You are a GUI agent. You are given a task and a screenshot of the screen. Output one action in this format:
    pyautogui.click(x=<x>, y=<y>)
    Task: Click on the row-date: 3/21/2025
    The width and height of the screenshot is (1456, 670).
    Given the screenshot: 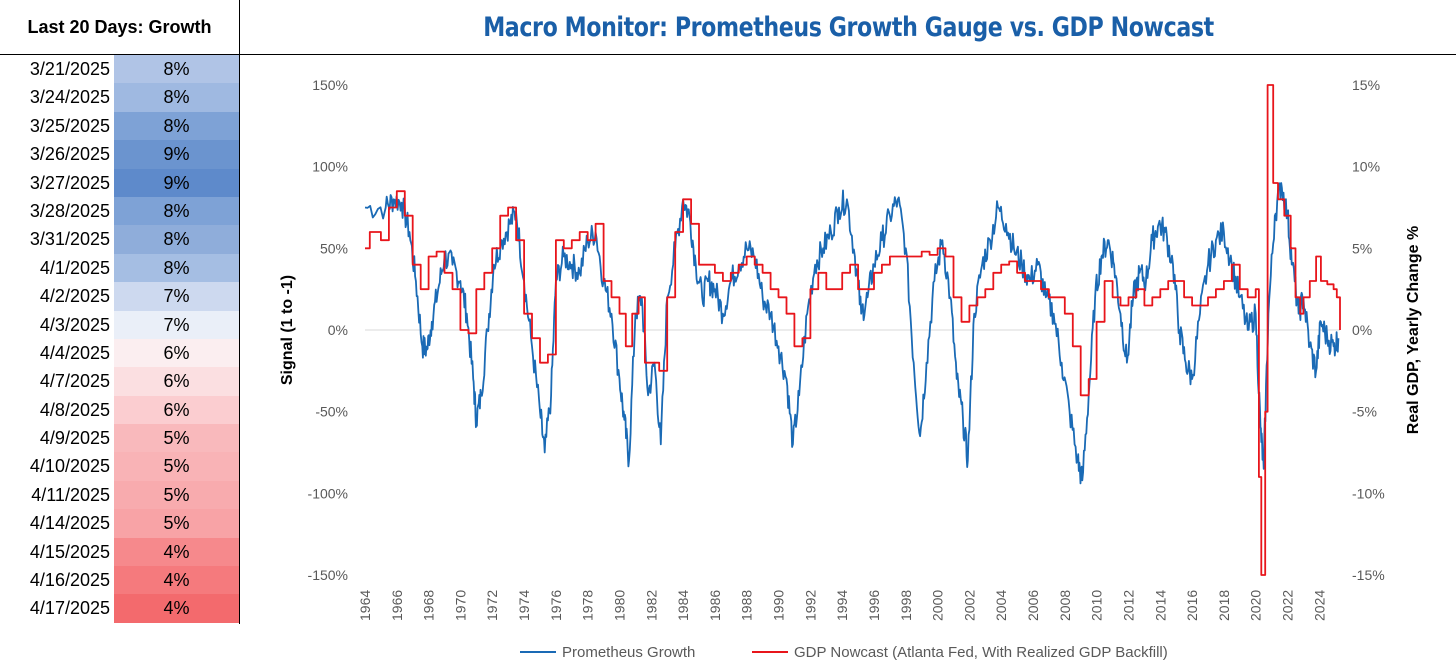 What is the action you would take?
    pyautogui.click(x=69, y=69)
    